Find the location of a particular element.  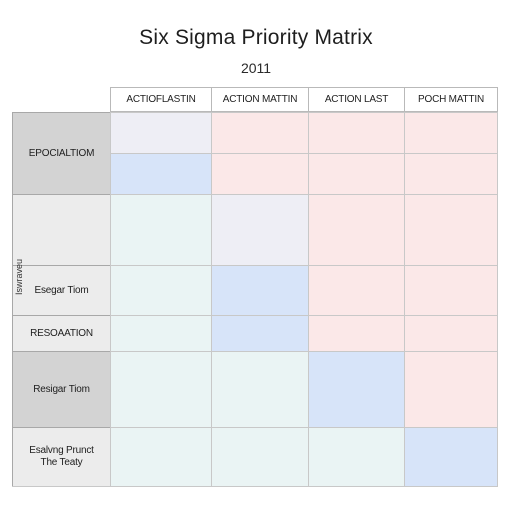

row-header-4: RESOAATION is located at coordinates (61, 333).